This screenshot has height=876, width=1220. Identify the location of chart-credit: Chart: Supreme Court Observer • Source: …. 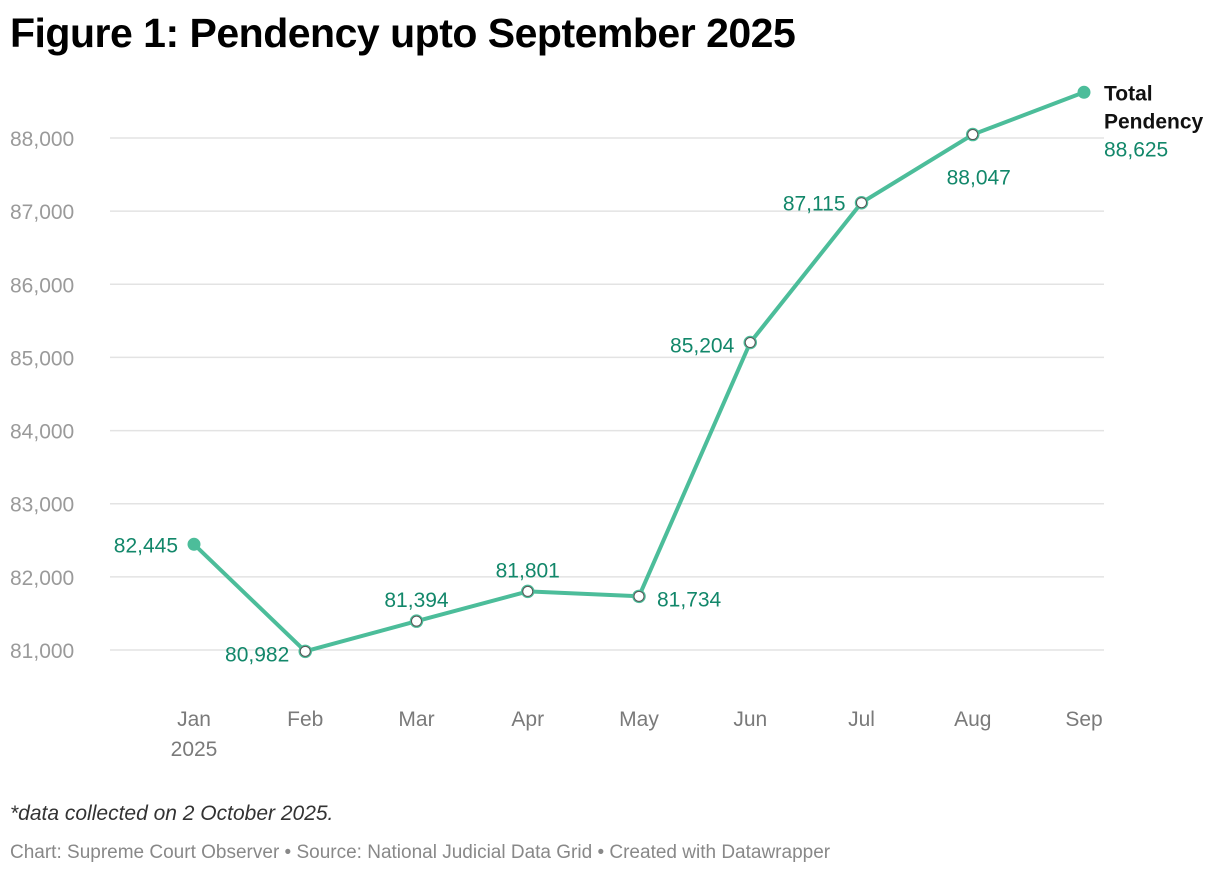
(420, 852).